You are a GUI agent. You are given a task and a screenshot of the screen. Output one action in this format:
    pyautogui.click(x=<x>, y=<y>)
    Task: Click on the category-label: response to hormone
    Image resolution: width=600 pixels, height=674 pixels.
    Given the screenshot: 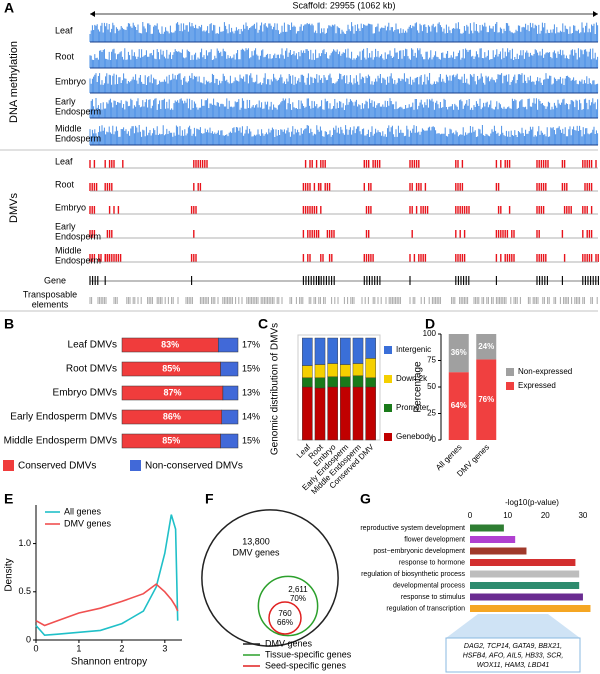 What is the action you would take?
    pyautogui.click(x=432, y=562)
    